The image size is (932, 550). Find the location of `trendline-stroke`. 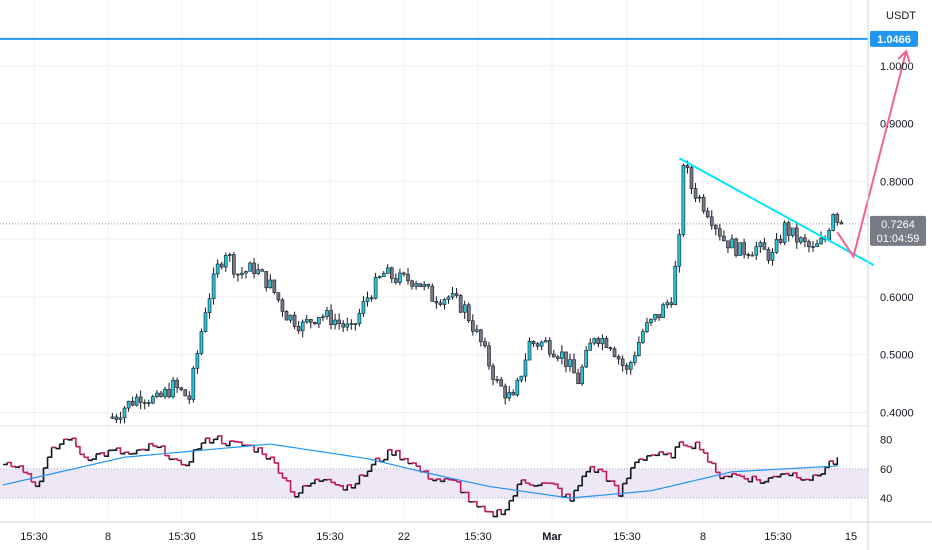

trendline-stroke is located at coordinates (776, 211).